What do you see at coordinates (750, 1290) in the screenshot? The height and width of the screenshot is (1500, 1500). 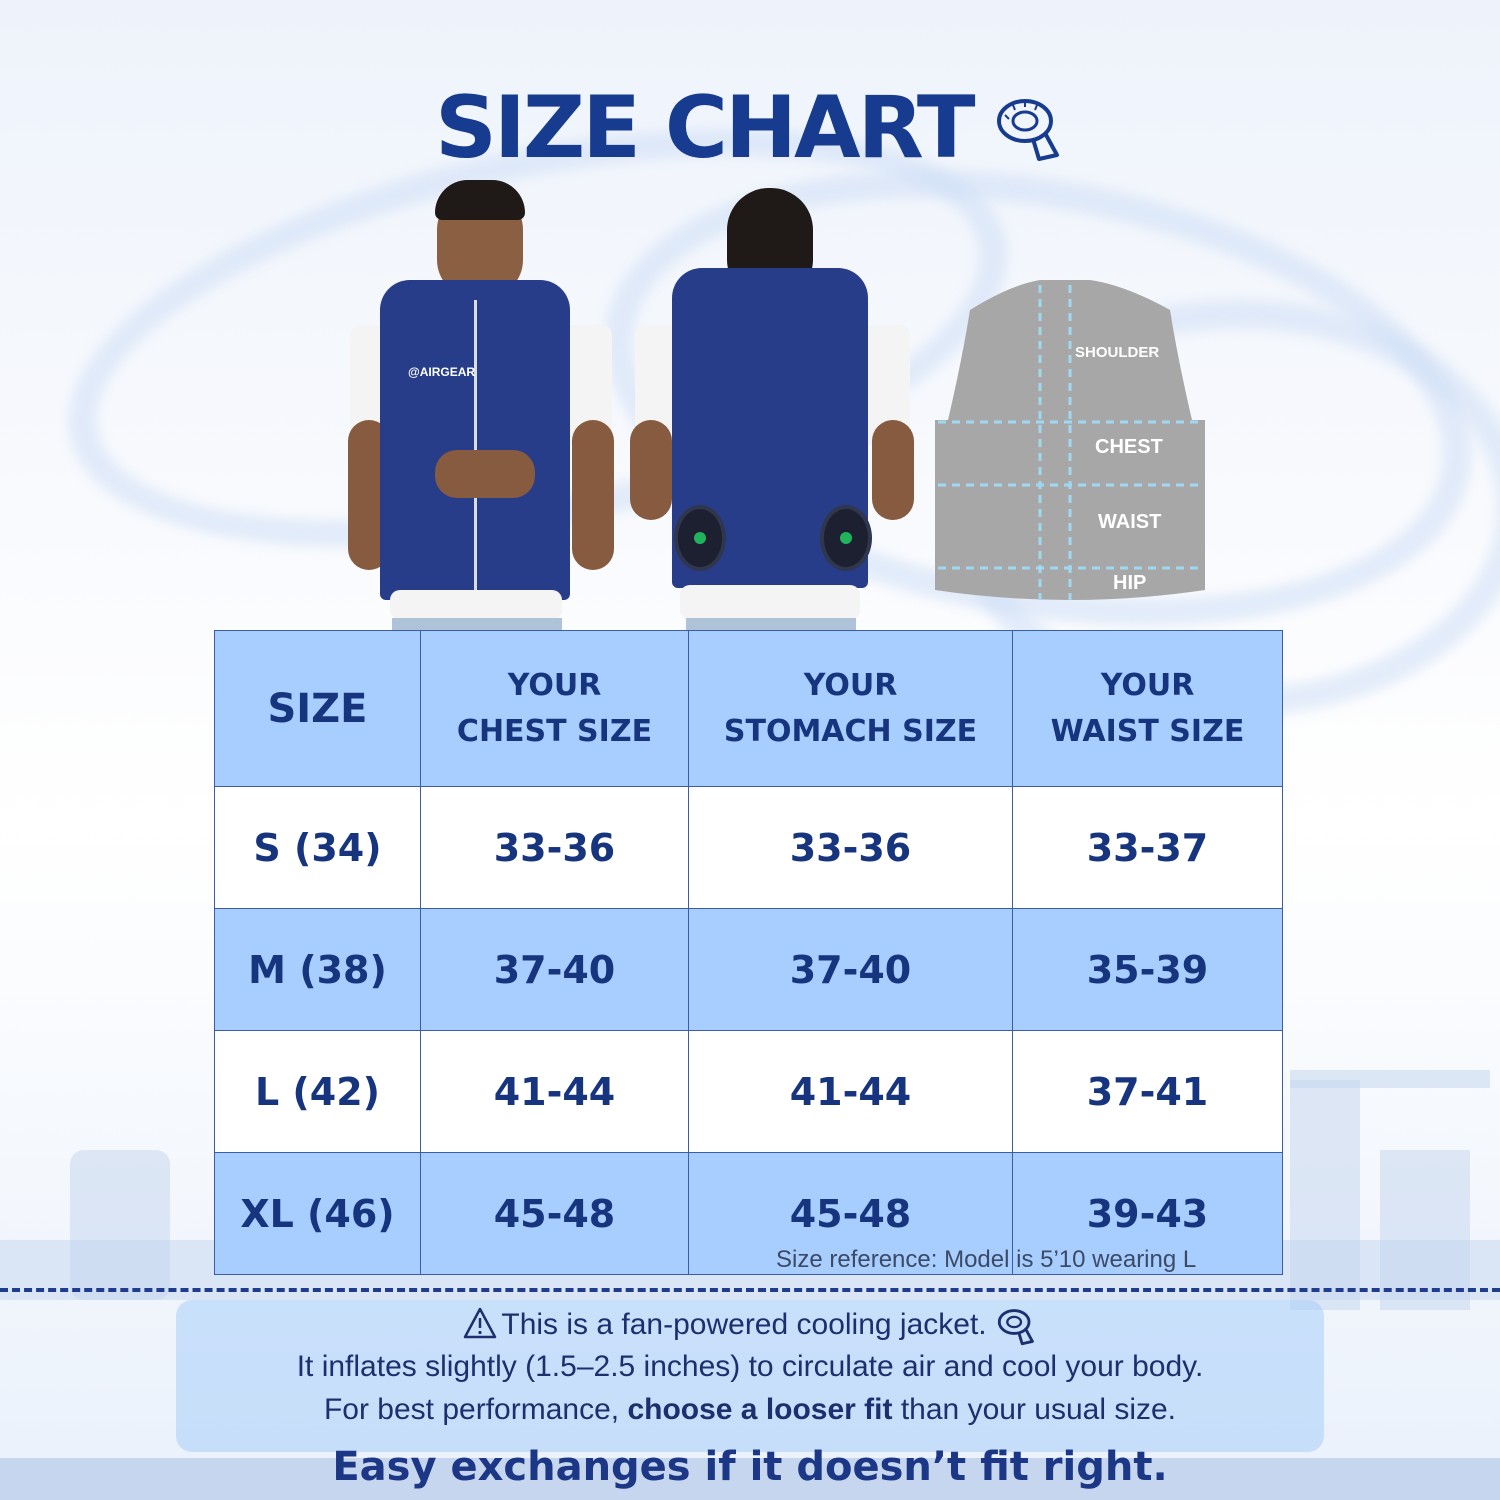 I see `dashed-divider` at bounding box center [750, 1290].